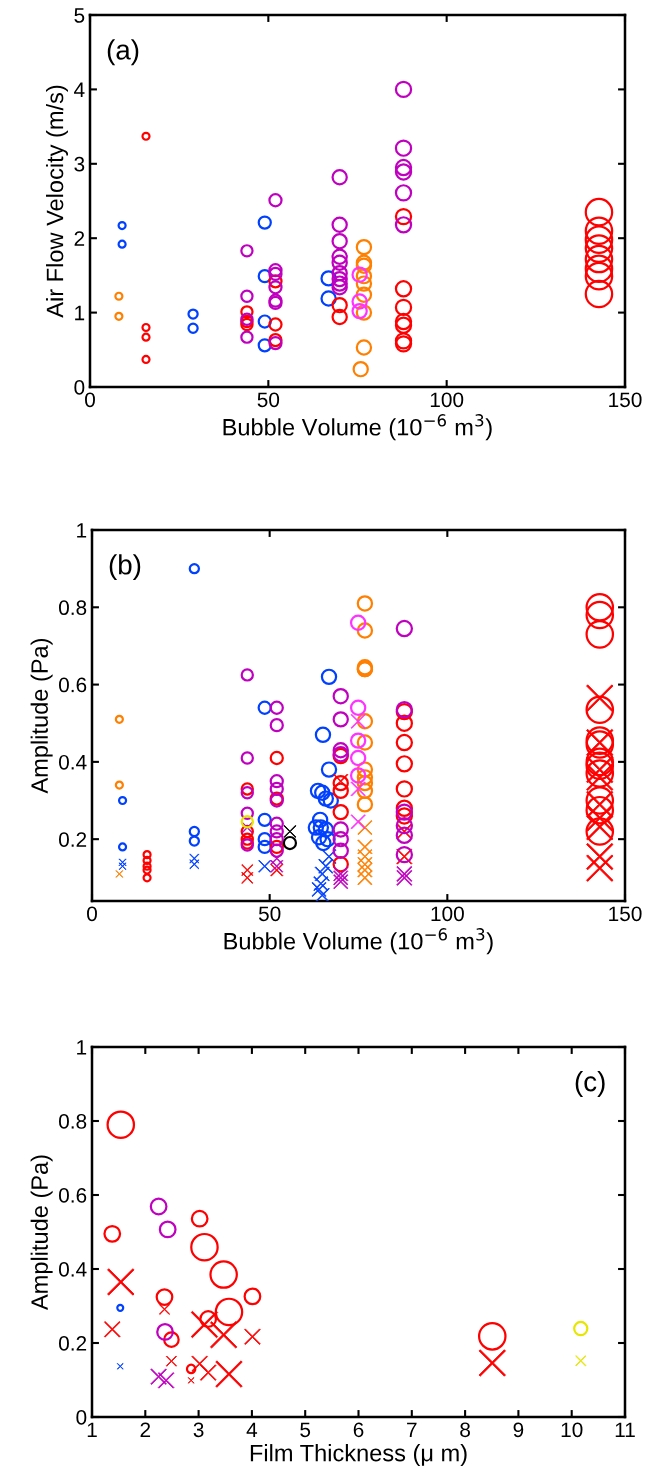 This screenshot has height=1484, width=645. What do you see at coordinates (465, 1430) in the screenshot?
I see `x-tick-label: 8` at bounding box center [465, 1430].